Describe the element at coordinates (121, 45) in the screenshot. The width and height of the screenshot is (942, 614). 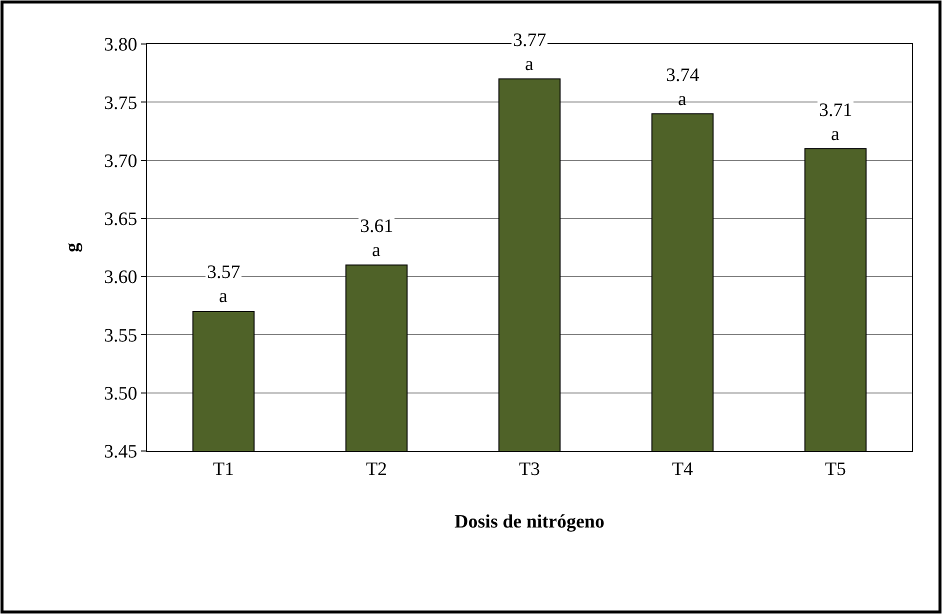
I see `y-tick-label: 3.80` at that location.